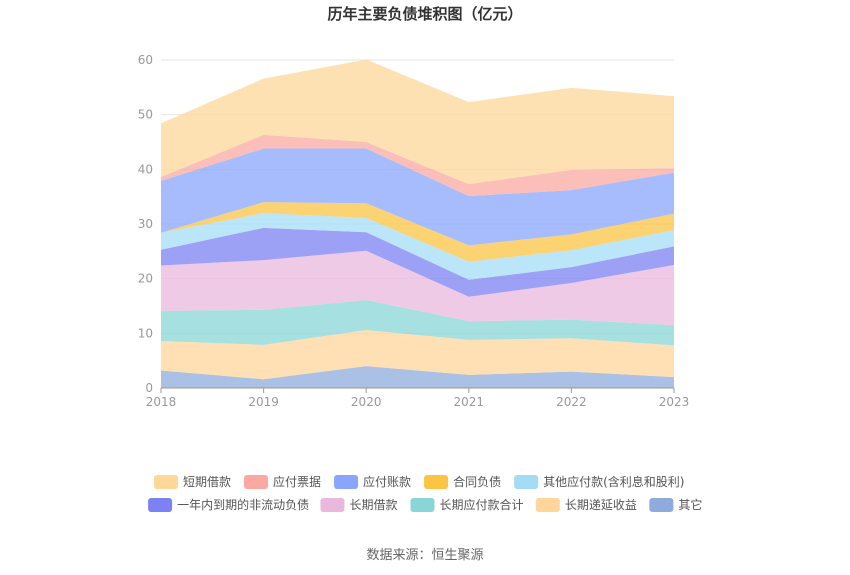  I want to click on legend-item-一年内到期的非流动负债: 一年内到期的非流动负债, so click(228, 504).